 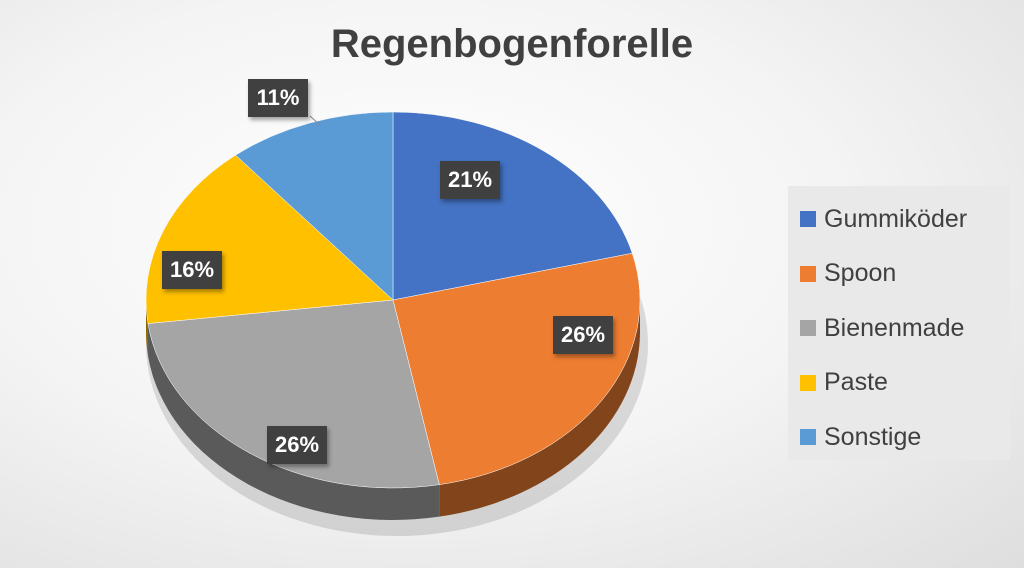 I want to click on legend-item: Spoon, so click(x=899, y=274).